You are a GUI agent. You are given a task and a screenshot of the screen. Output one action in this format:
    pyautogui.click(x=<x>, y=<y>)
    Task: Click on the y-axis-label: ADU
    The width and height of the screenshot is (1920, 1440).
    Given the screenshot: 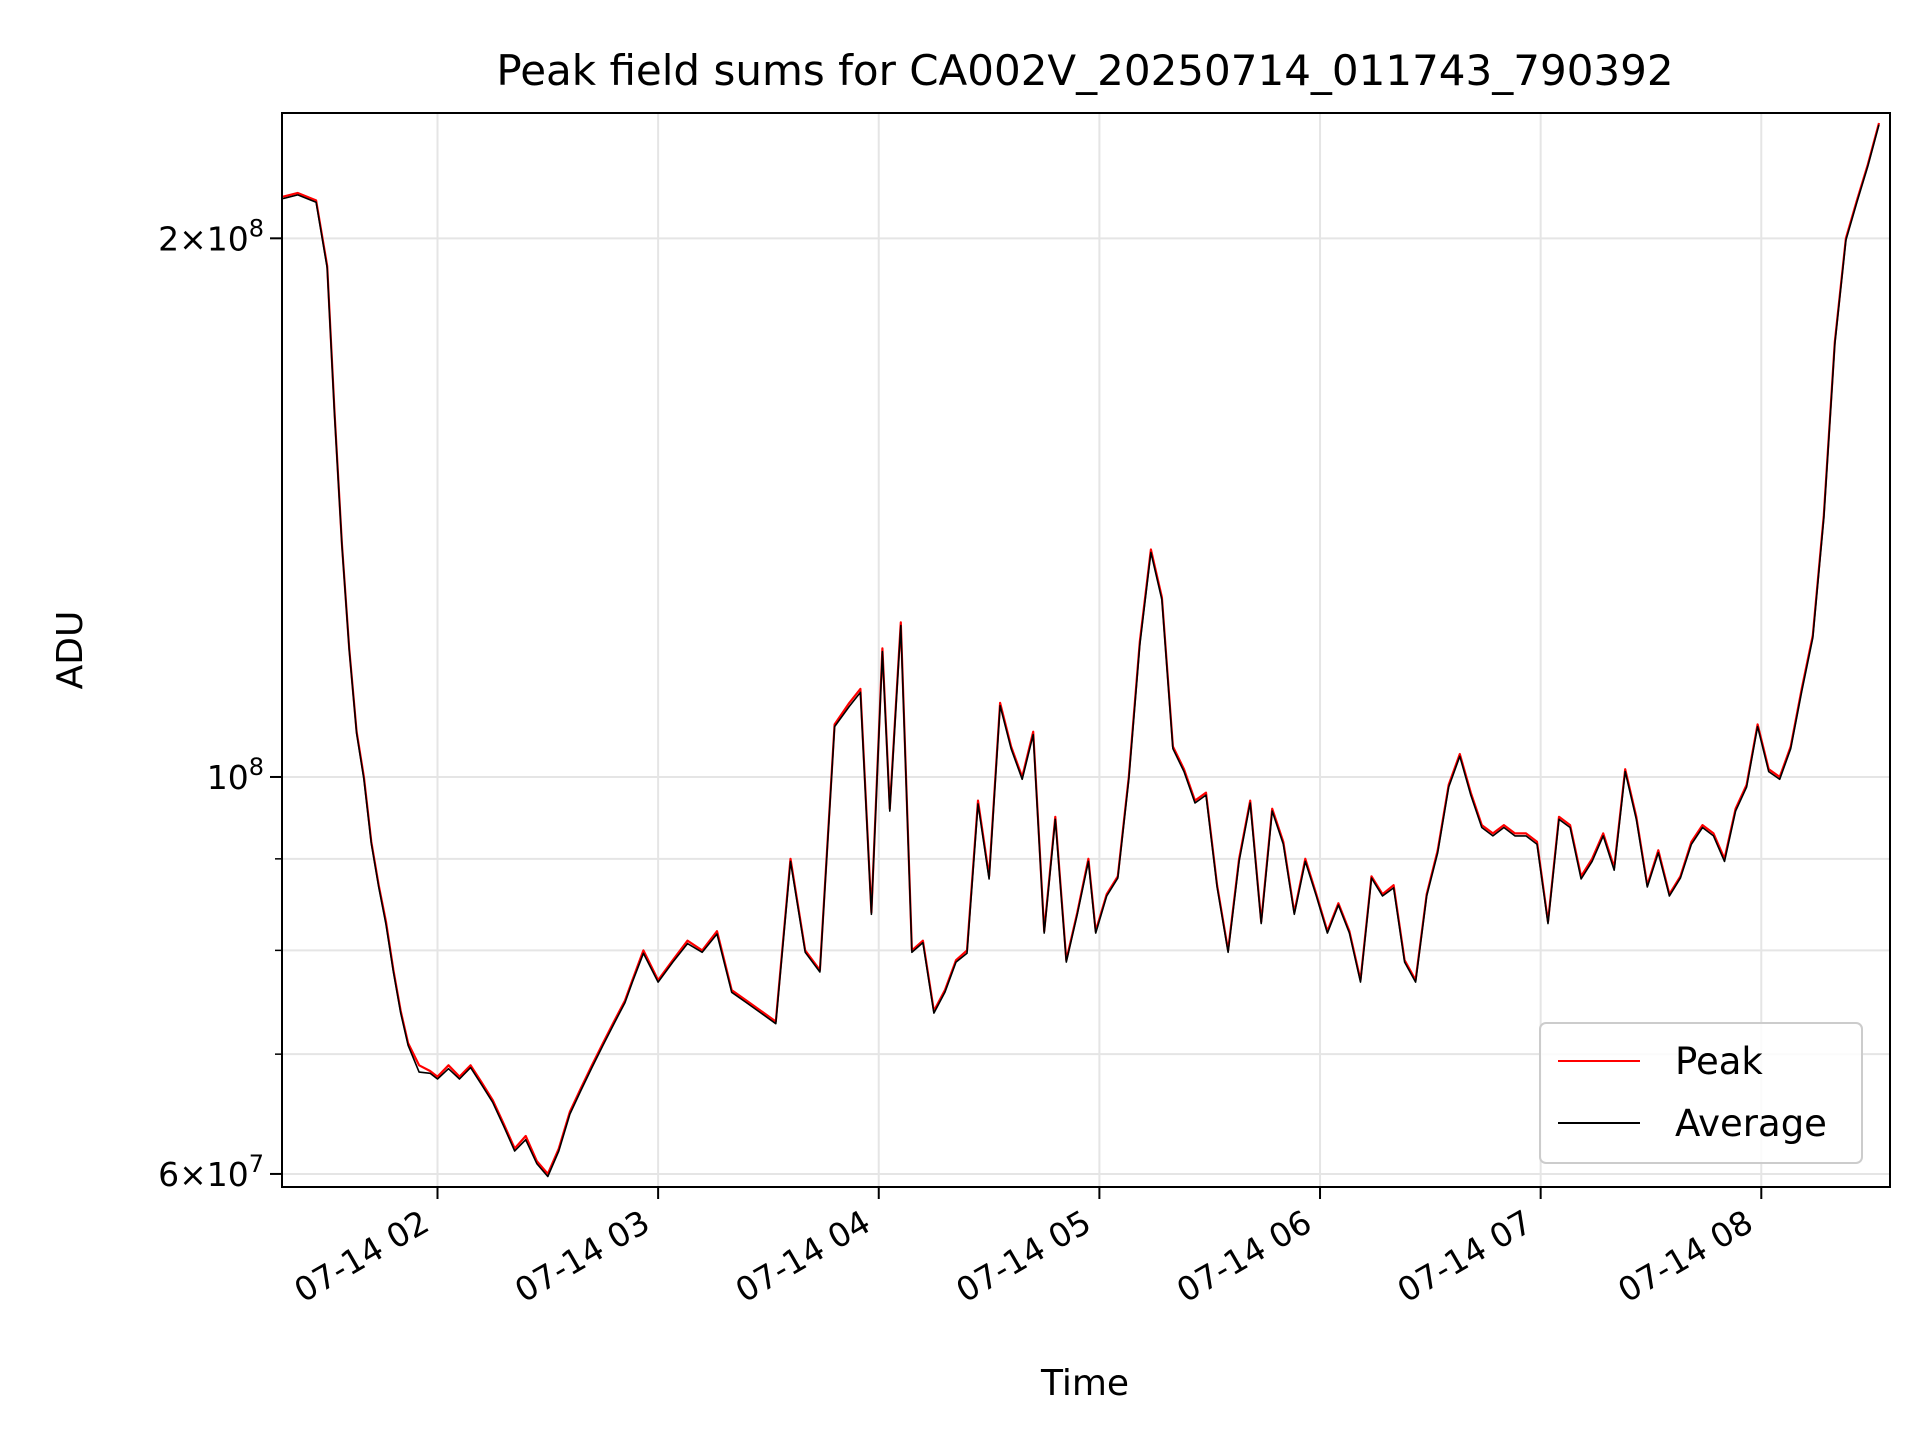 What is the action you would take?
    pyautogui.click(x=70, y=650)
    